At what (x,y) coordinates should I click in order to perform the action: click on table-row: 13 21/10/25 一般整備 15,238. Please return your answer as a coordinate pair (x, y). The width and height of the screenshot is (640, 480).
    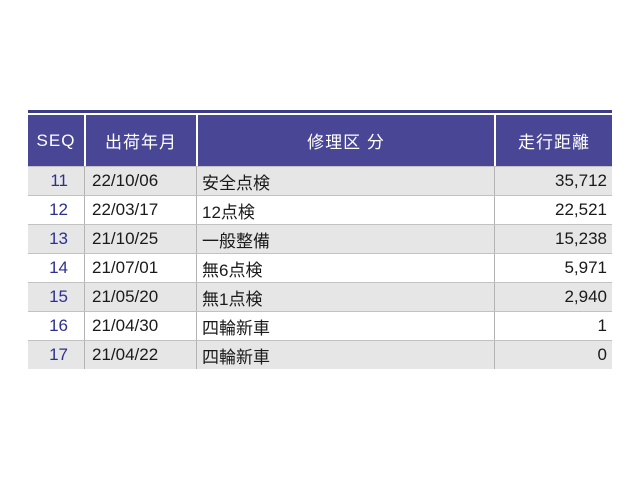
    Looking at the image, I should click on (320, 238).